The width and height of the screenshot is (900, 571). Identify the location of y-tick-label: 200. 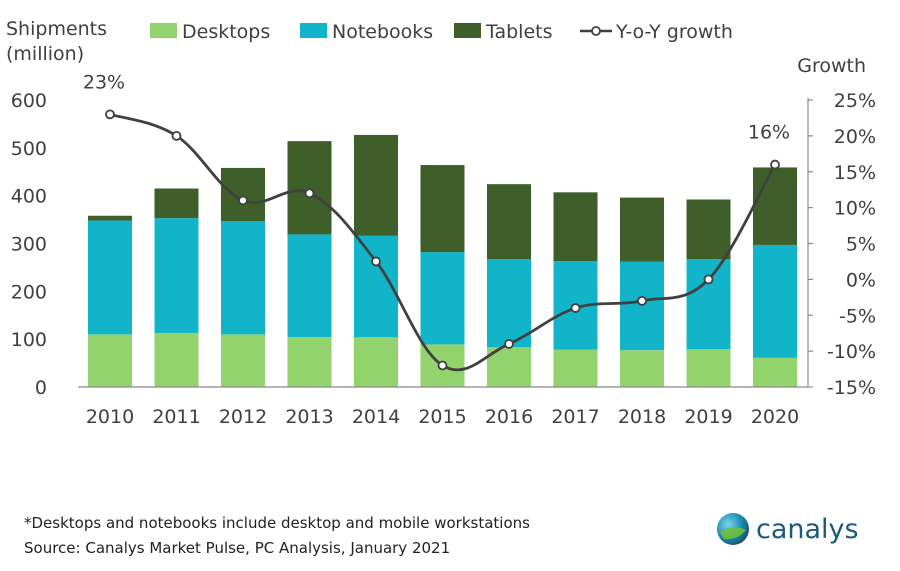
(29, 292).